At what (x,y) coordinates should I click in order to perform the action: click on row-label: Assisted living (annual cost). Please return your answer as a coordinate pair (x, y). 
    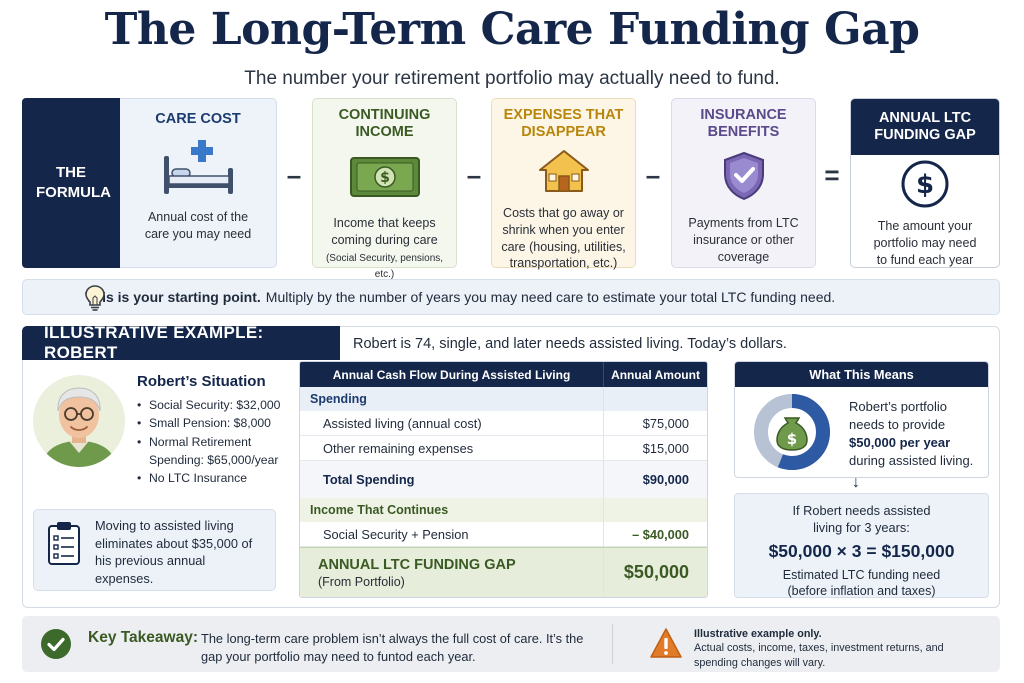
    Looking at the image, I should click on (402, 423).